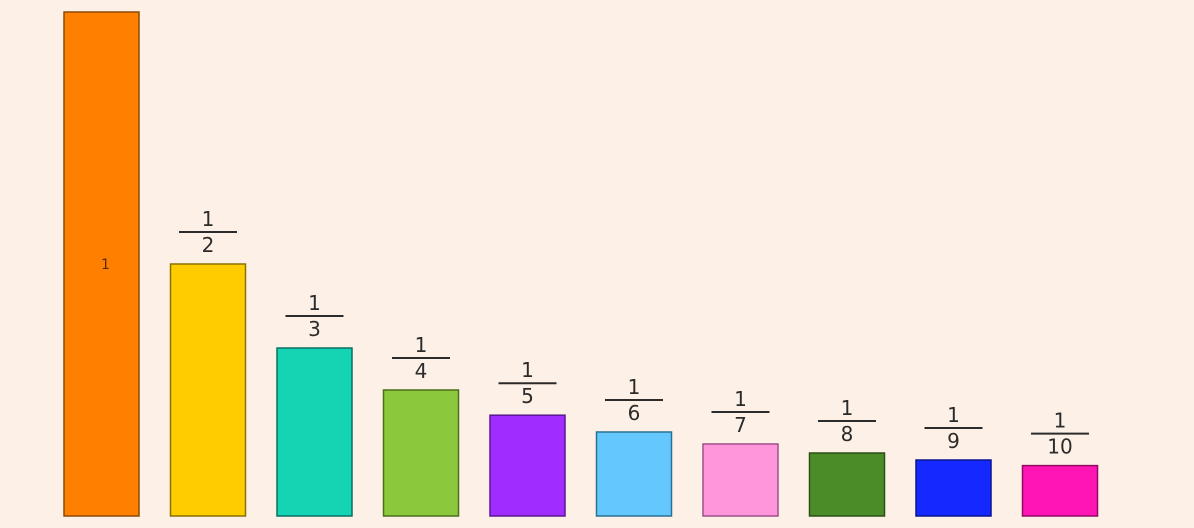  I want to click on fraction-label: 12, so click(208, 232).